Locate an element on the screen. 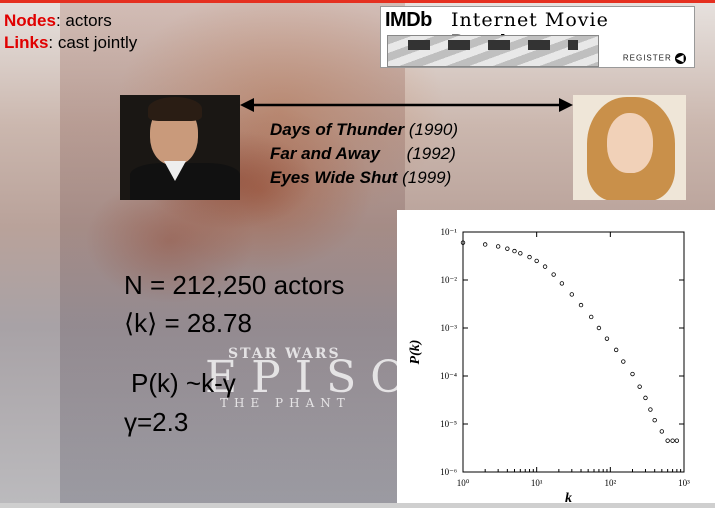 This screenshot has width=715, height=508. stat-power-law: P(k) ~k-γ is located at coordinates (183, 383).